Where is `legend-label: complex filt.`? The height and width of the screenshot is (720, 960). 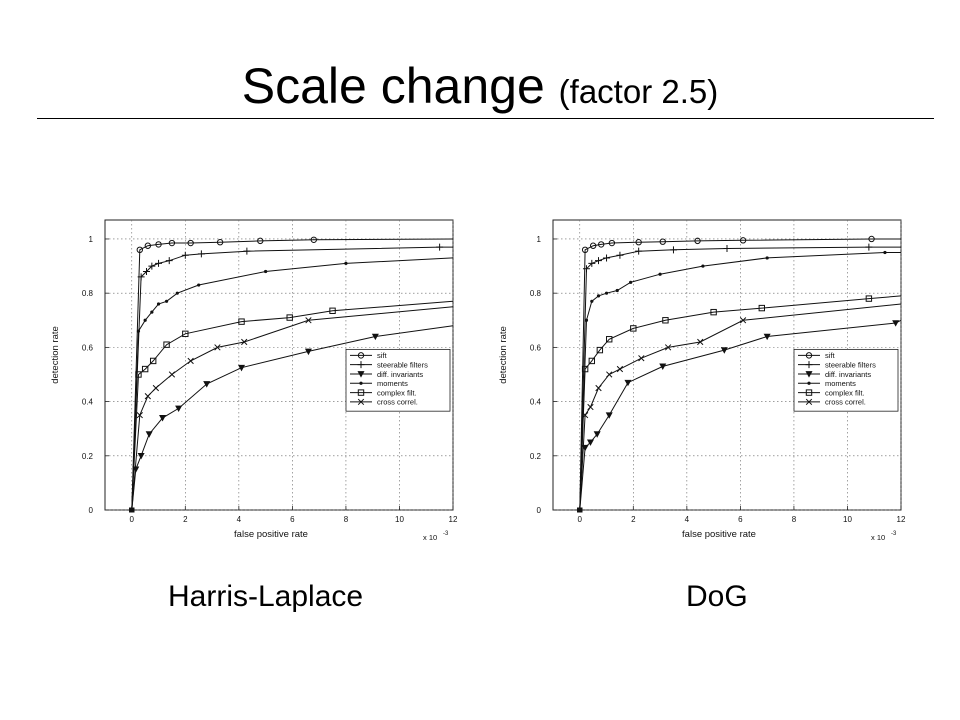 legend-label: complex filt. is located at coordinates (397, 392).